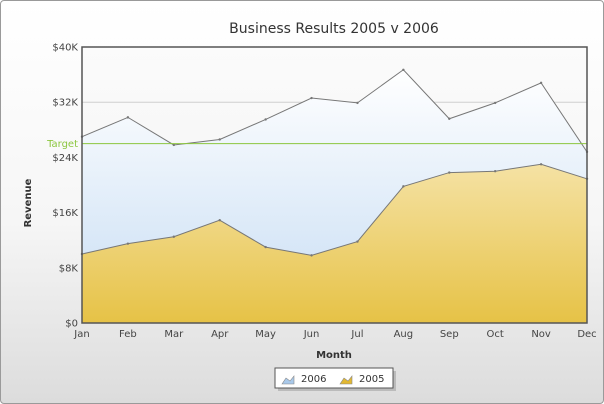 Image resolution: width=604 pixels, height=404 pixels. What do you see at coordinates (356, 334) in the screenshot?
I see `x-tick-jul: Jul` at bounding box center [356, 334].